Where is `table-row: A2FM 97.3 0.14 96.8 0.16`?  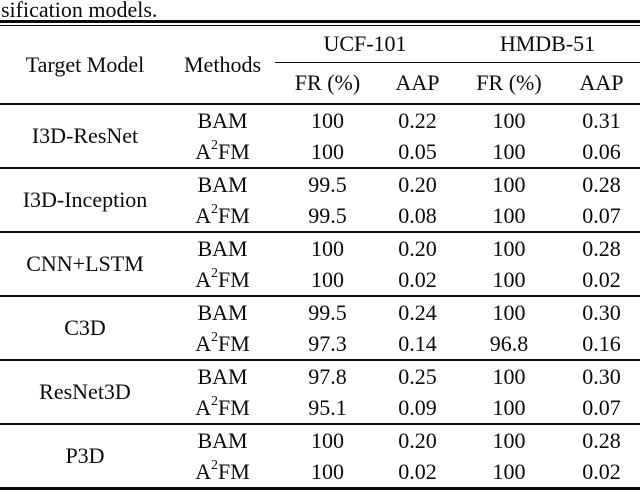 table-row: A2FM 97.3 0.14 96.8 0.16 is located at coordinates (320, 344).